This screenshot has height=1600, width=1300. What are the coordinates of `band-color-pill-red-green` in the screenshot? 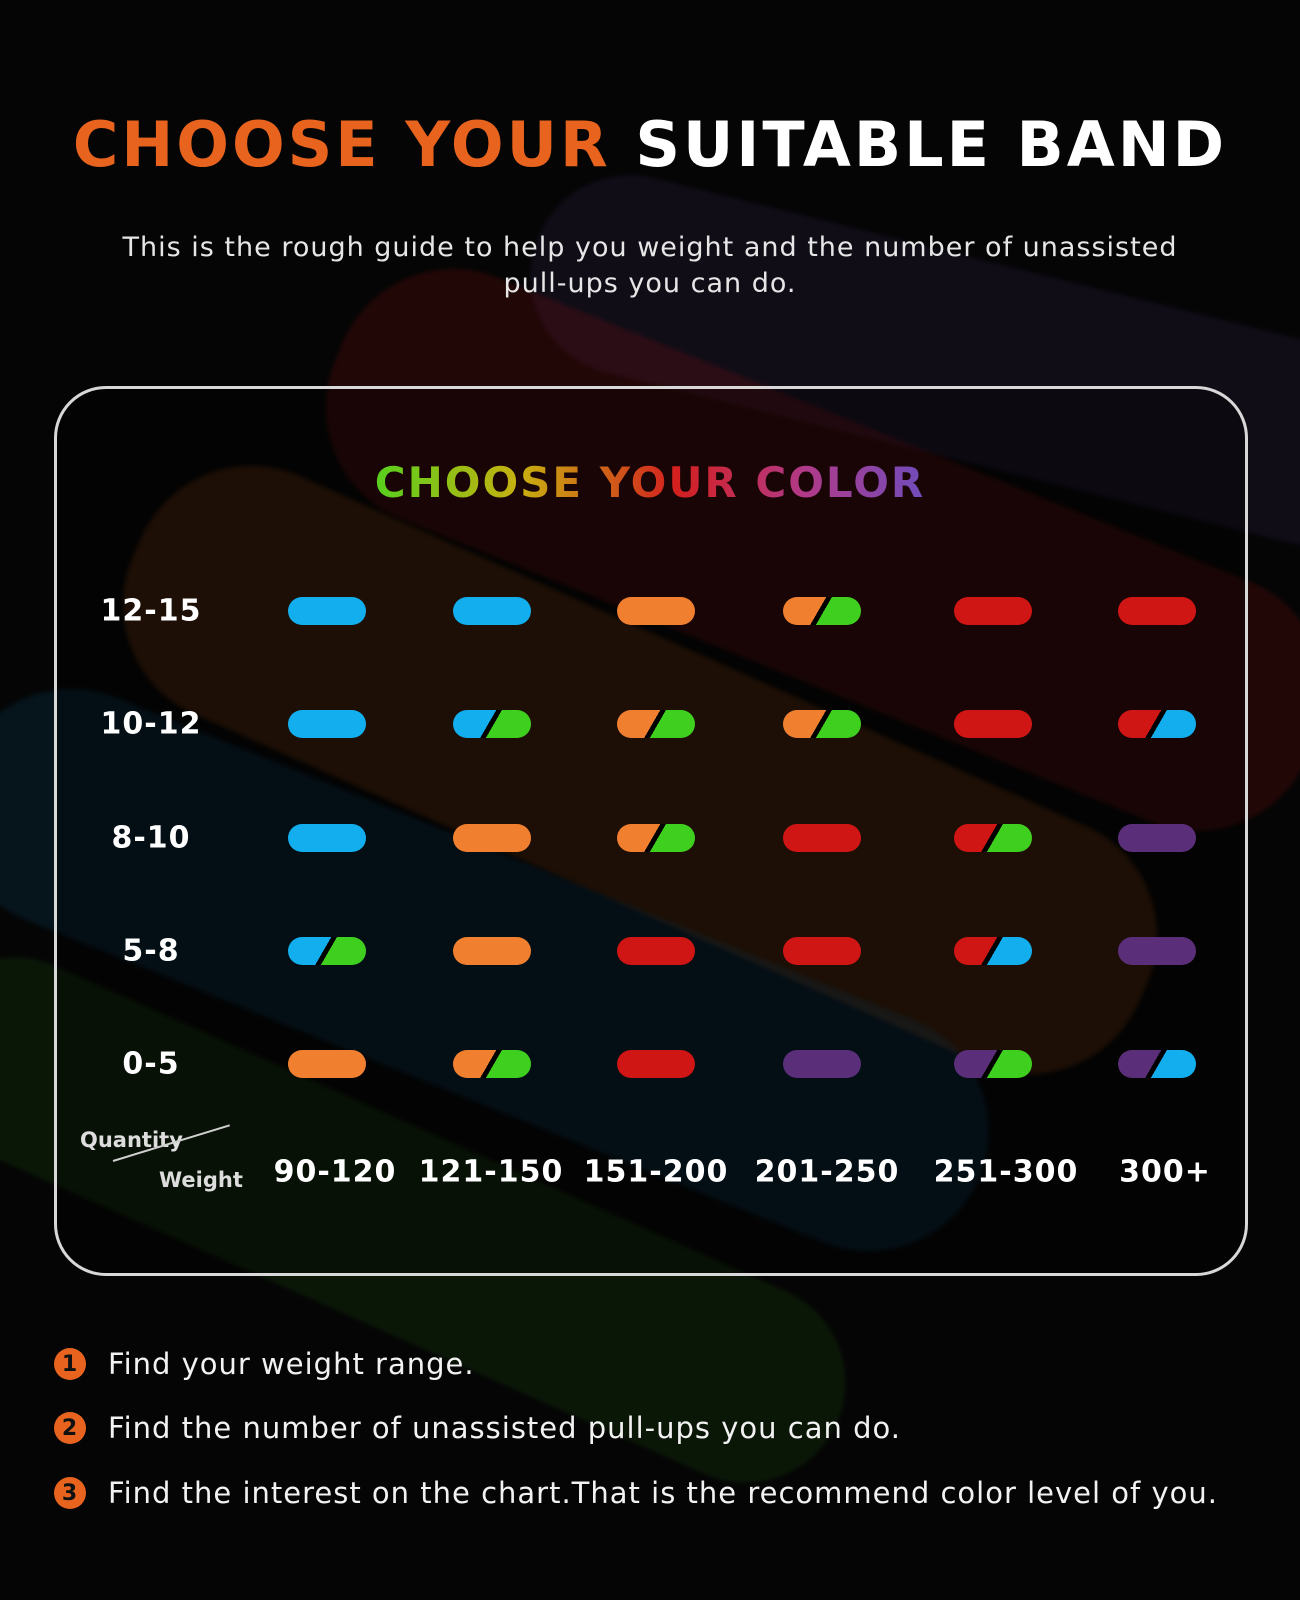 It's located at (993, 838).